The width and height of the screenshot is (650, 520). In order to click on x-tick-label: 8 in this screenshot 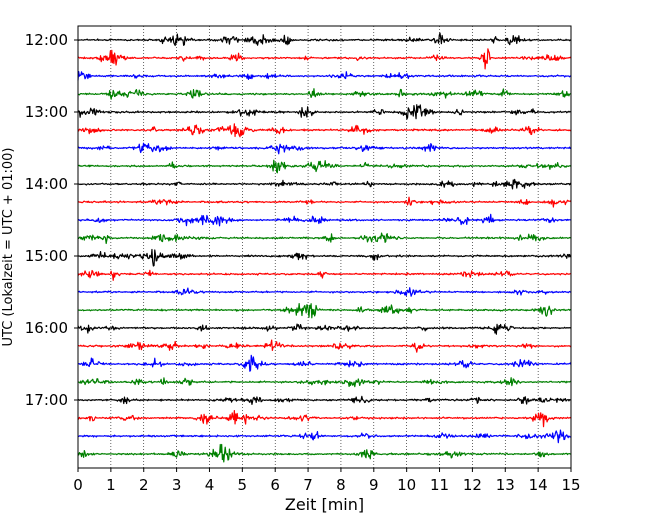, I will do `click(341, 485)`.